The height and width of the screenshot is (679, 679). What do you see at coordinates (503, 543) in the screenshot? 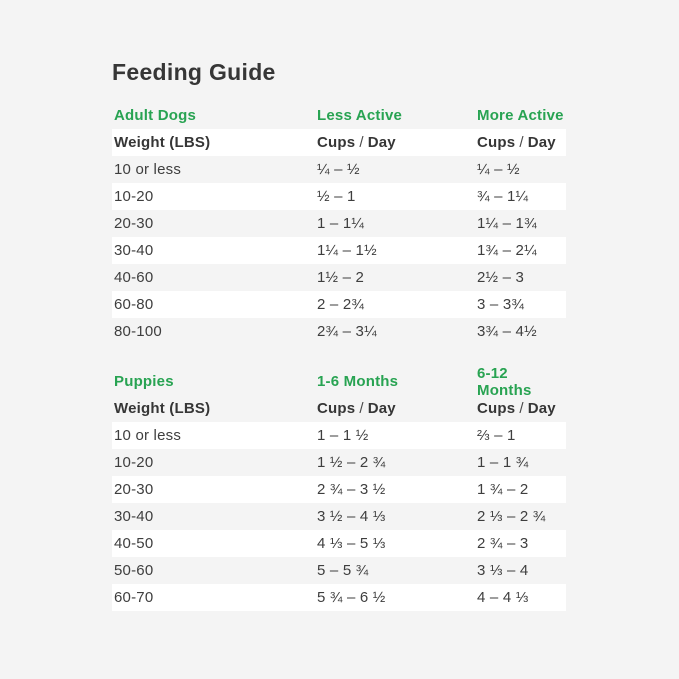
I see `months-6-12-cell: 2 ¾ – 3` at bounding box center [503, 543].